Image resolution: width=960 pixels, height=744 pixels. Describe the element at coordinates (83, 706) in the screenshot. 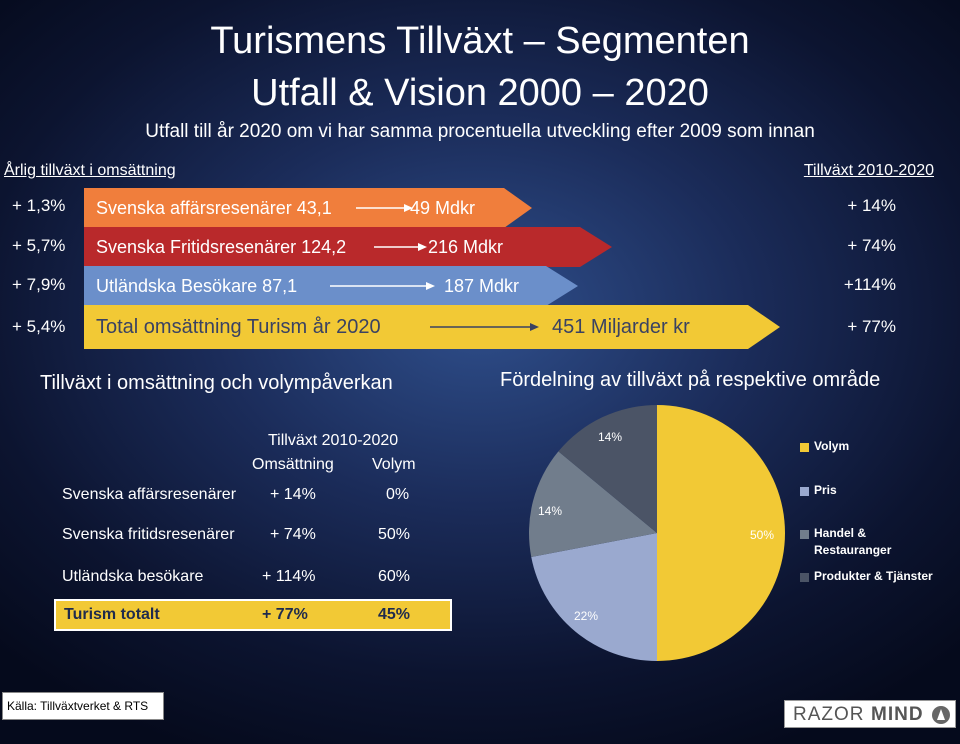

I see `source-note: Källa: Tillväxtverket & RTS` at that location.